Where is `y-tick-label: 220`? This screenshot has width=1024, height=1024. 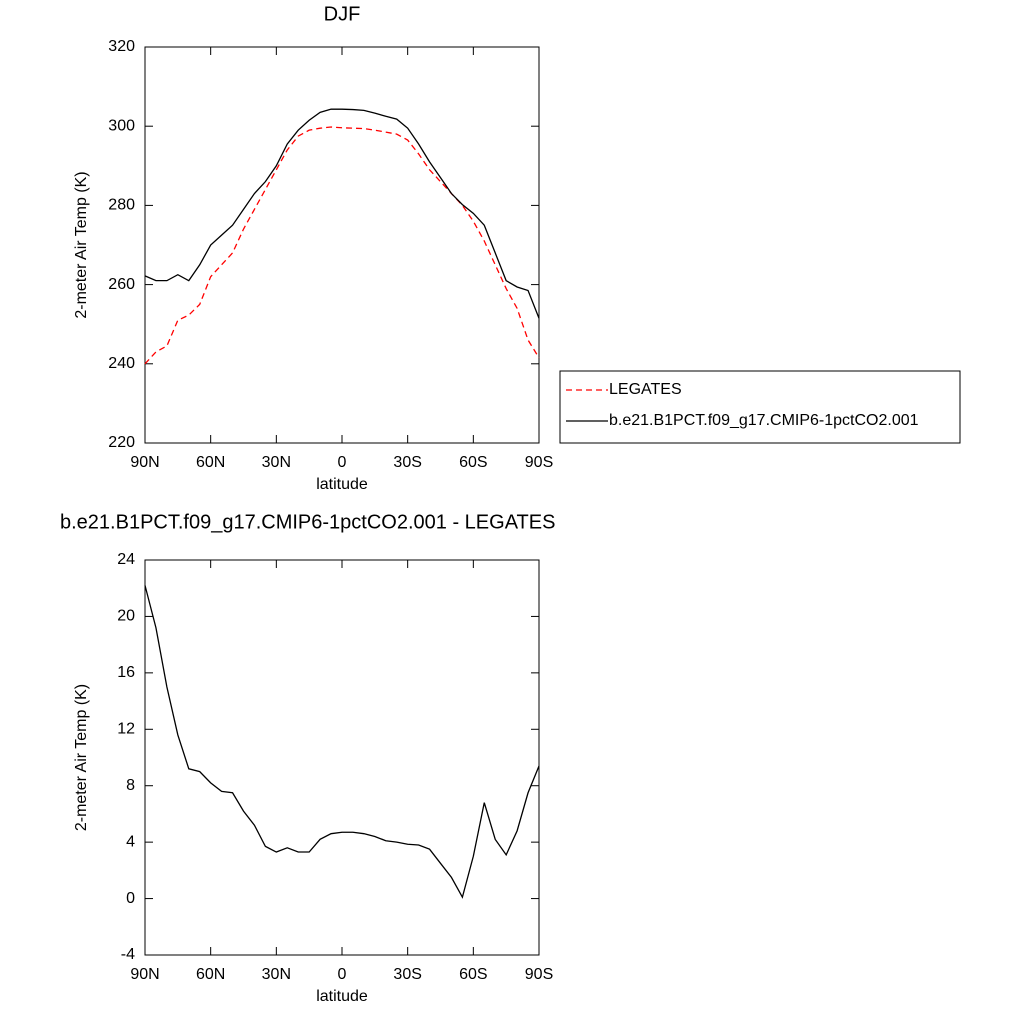
y-tick-label: 220 is located at coordinates (121, 442).